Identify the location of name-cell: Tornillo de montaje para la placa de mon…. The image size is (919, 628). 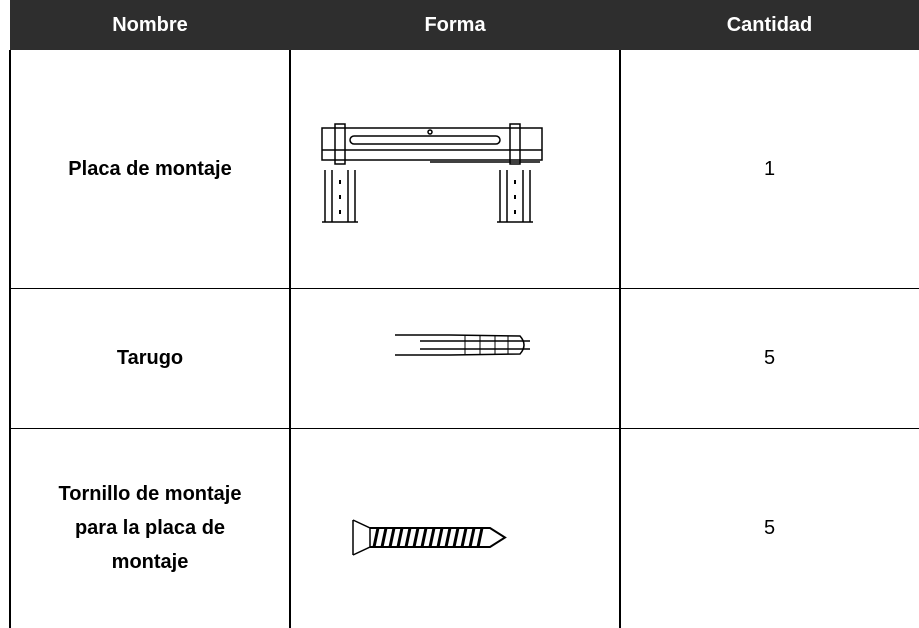
(150, 528).